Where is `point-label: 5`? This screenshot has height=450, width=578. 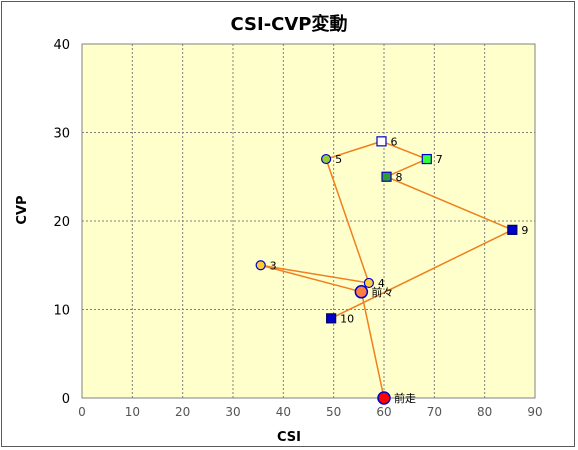 point-label: 5 is located at coordinates (338, 159).